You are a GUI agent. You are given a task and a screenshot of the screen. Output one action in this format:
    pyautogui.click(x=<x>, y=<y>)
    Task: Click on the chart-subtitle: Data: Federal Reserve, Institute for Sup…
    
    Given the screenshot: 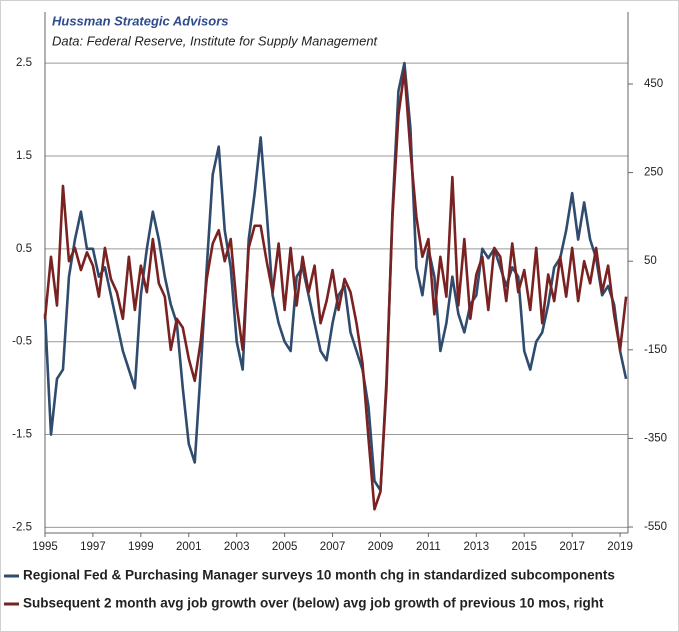 What is the action you would take?
    pyautogui.click(x=215, y=40)
    